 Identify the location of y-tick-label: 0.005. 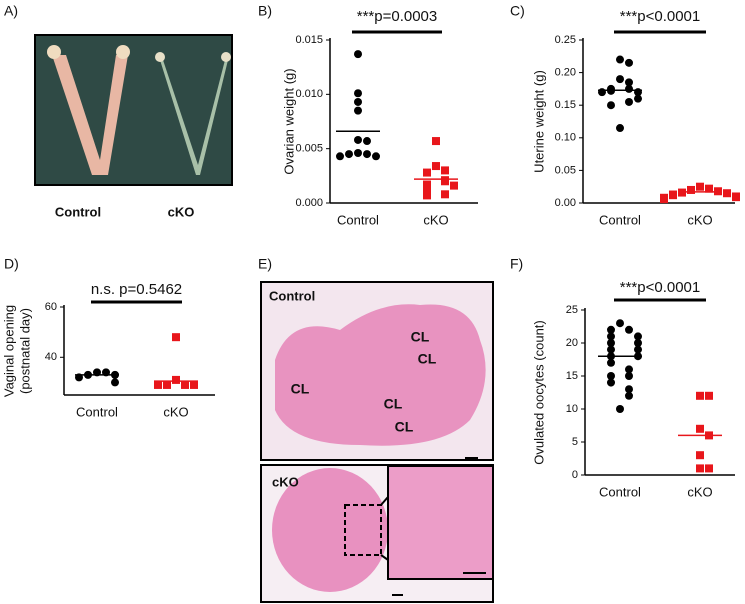
(309, 149).